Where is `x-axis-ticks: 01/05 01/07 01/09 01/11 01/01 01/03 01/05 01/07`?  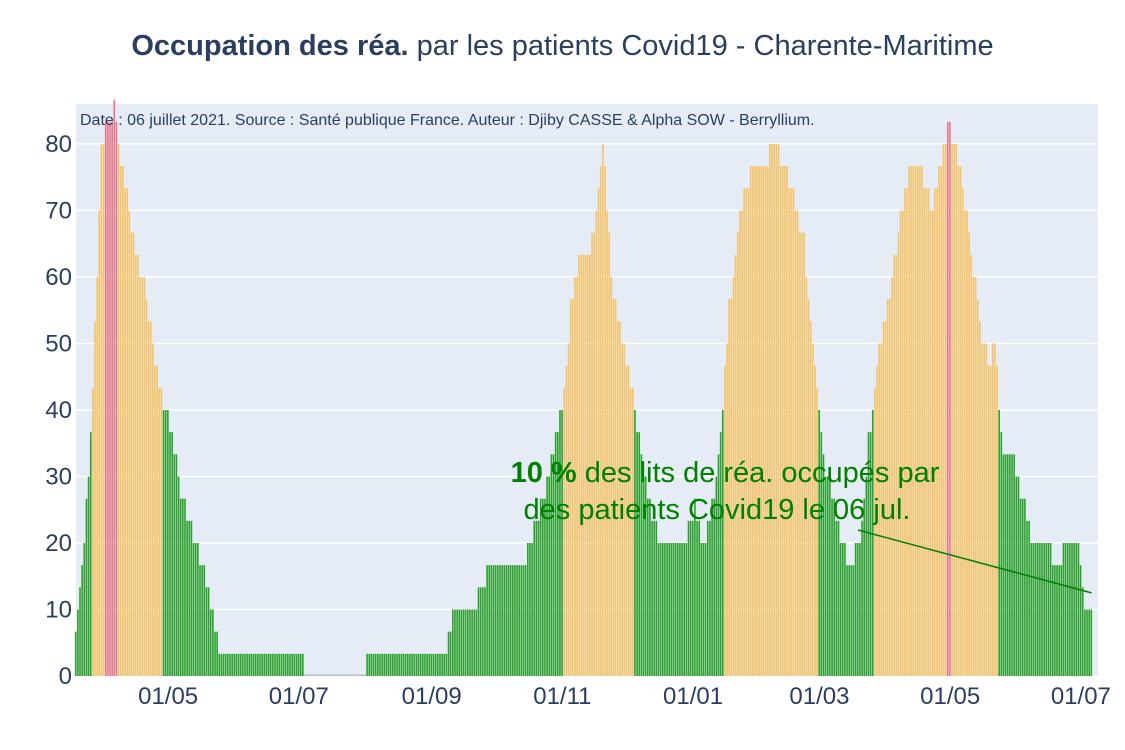
x-axis-ticks: 01/05 01/07 01/09 01/11 01/01 01/03 01/05 01/07 is located at coordinates (624, 696).